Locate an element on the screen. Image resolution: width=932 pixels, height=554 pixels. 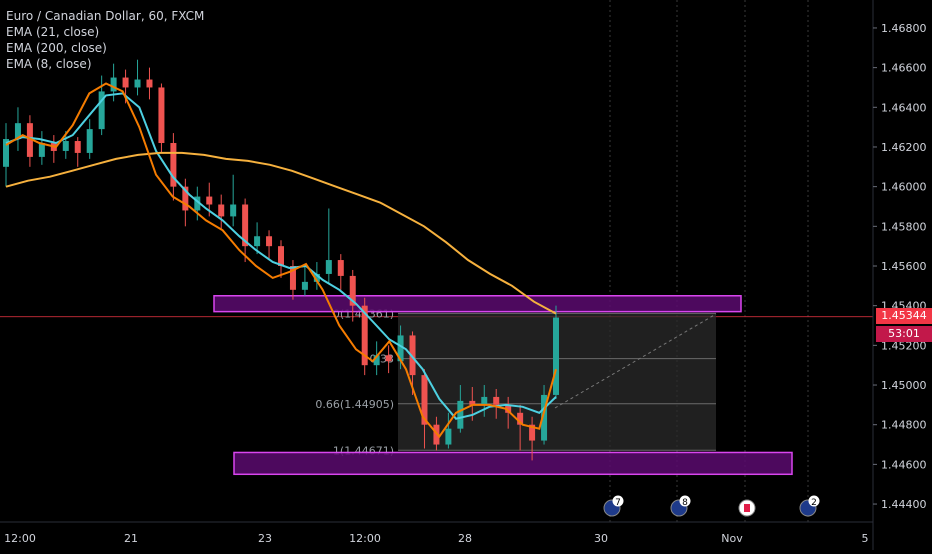
time-tick-label: 23 is located at coordinates (265, 538).